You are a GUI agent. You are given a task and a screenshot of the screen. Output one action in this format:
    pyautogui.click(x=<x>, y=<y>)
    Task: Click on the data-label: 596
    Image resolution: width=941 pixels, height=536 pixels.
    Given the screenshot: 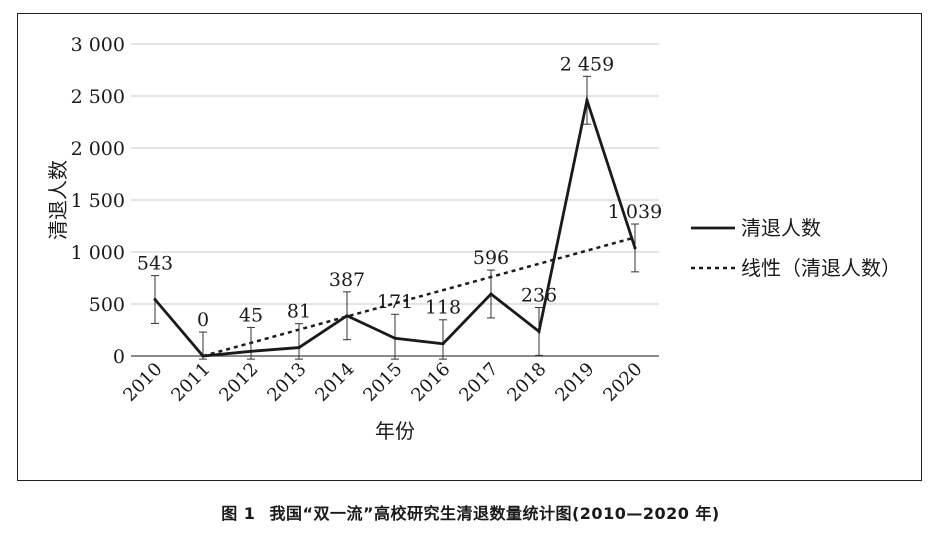 What is the action you would take?
    pyautogui.click(x=491, y=258)
    